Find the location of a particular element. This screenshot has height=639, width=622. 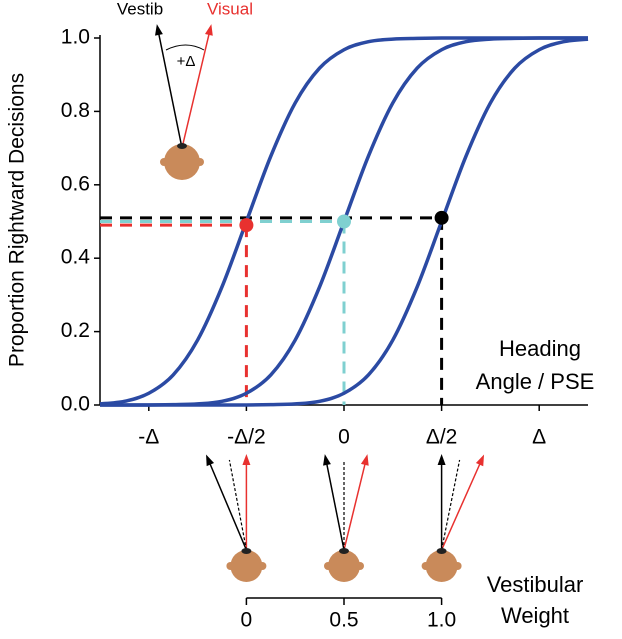

x2-tick-label: 0 is located at coordinates (247, 620).